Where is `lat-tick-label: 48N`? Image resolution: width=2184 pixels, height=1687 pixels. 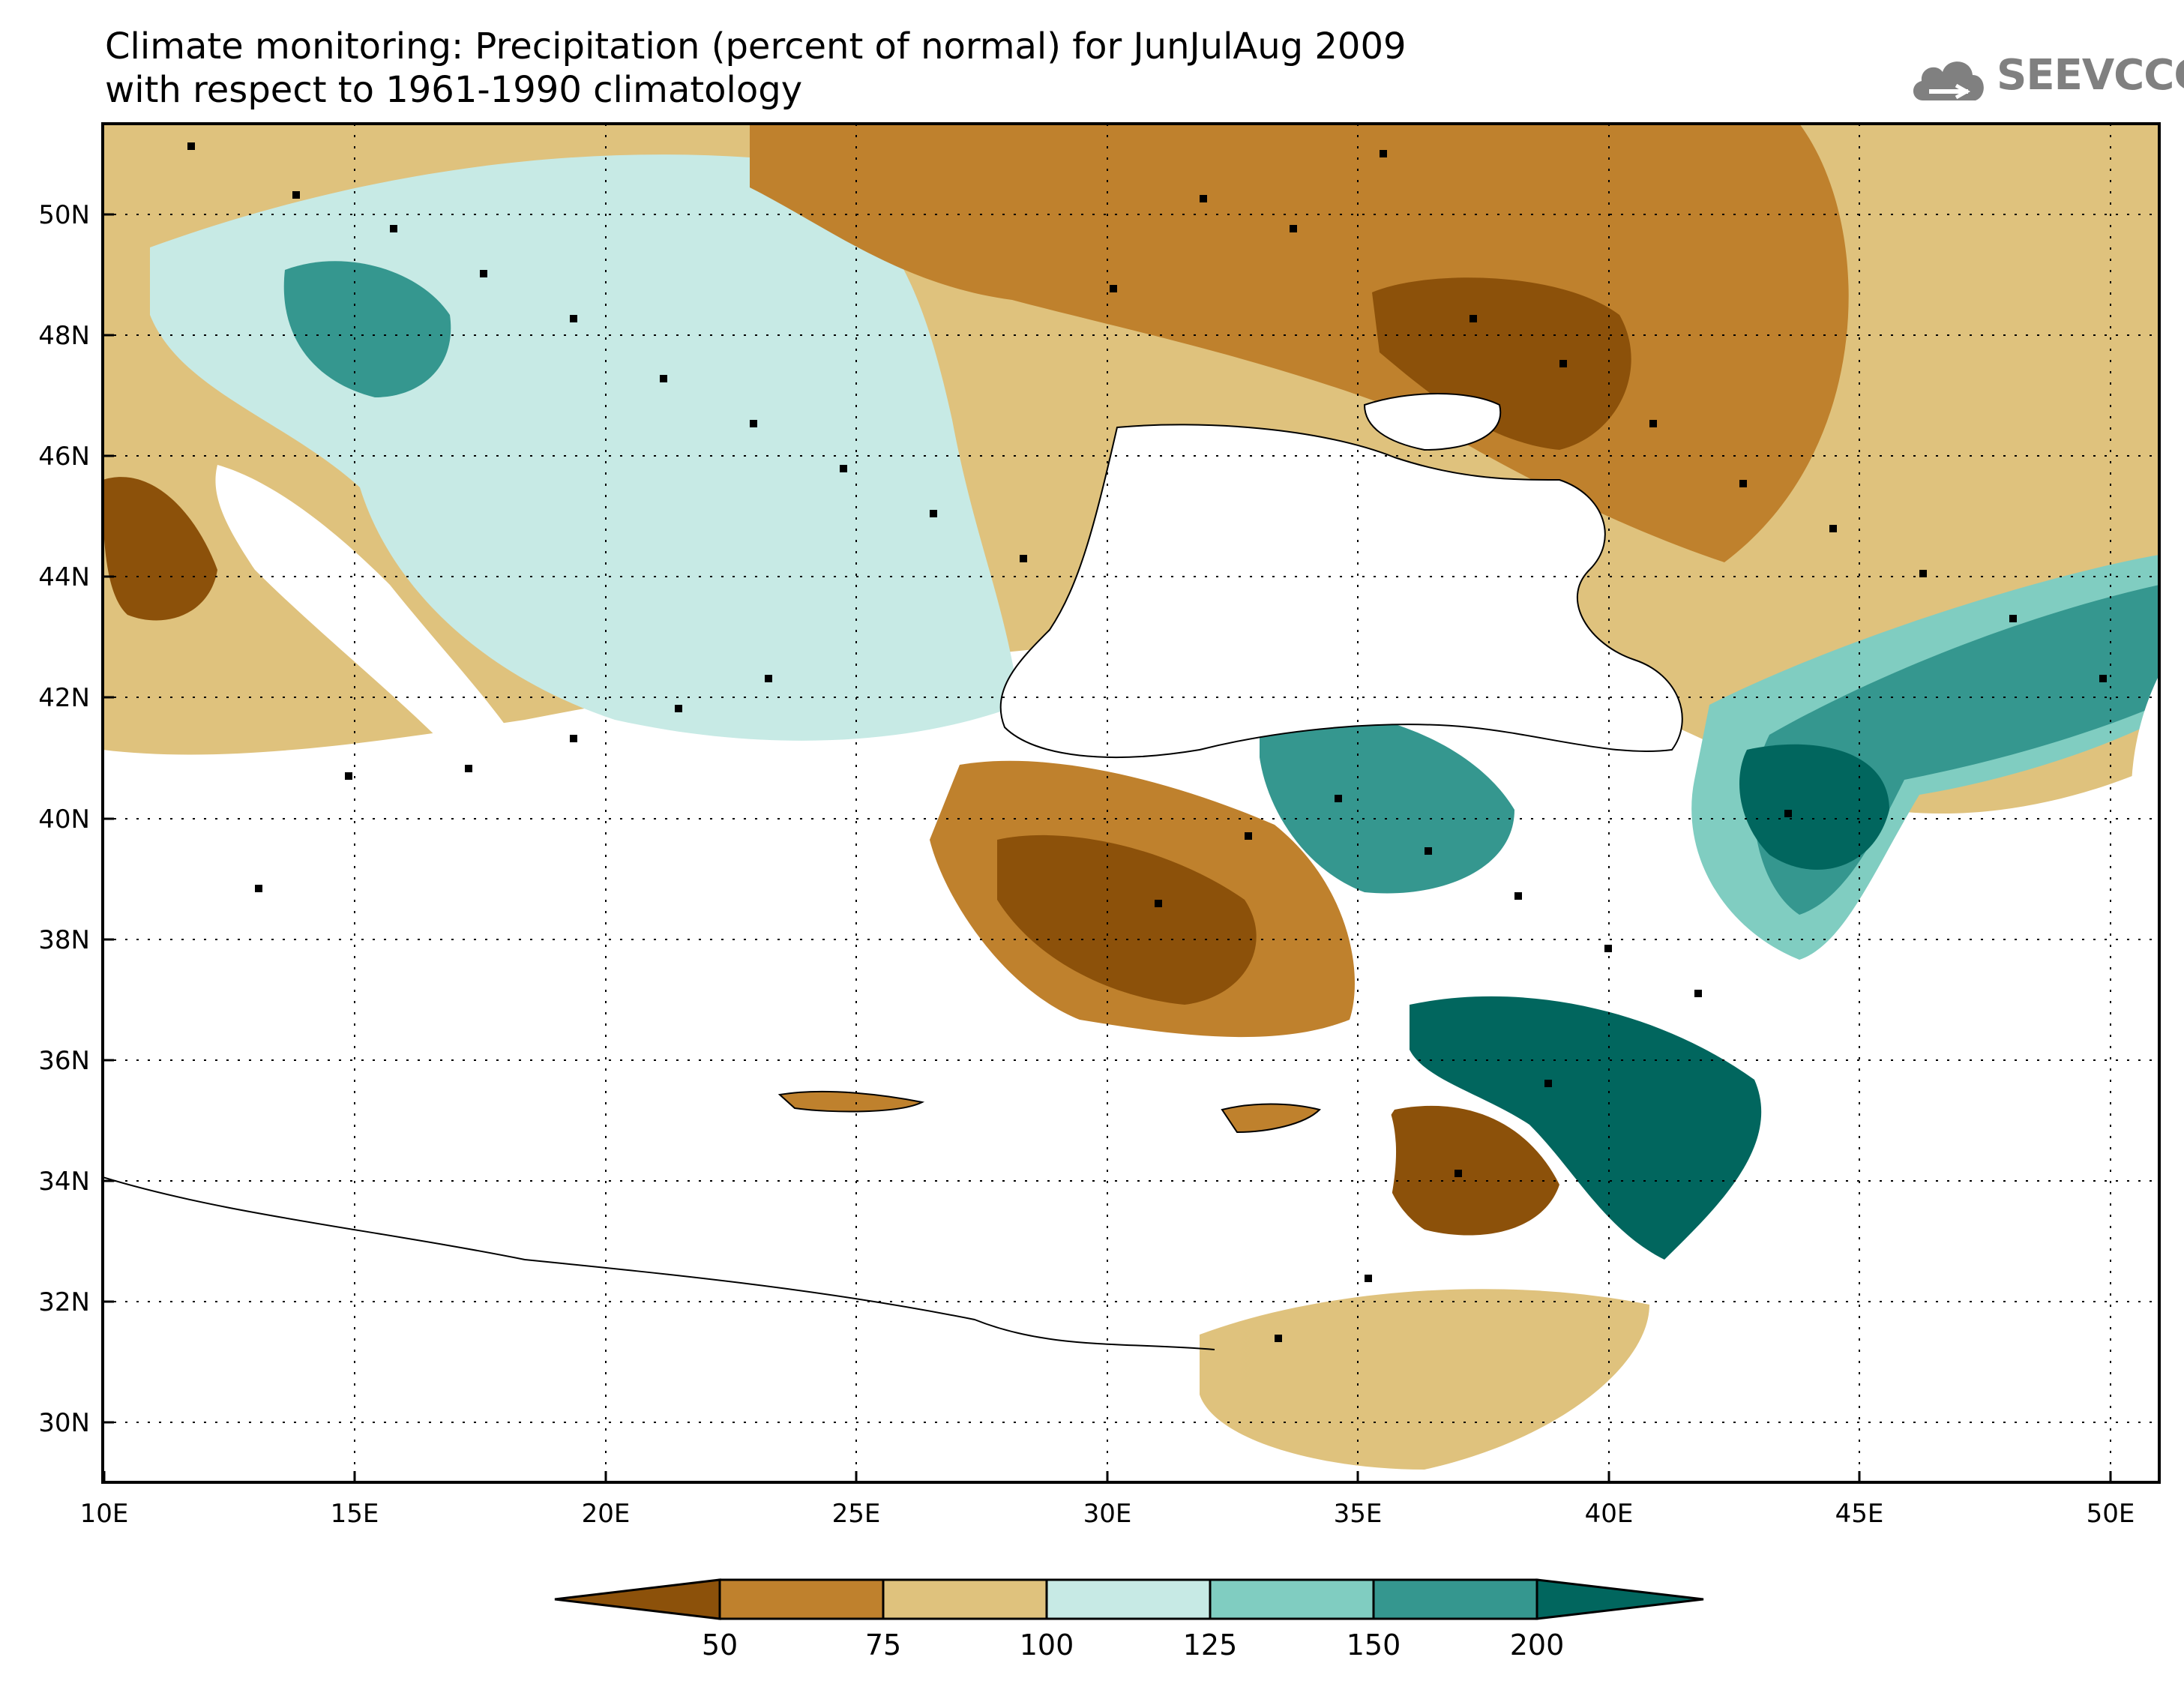
lat-tick-label: 48N is located at coordinates (64, 336).